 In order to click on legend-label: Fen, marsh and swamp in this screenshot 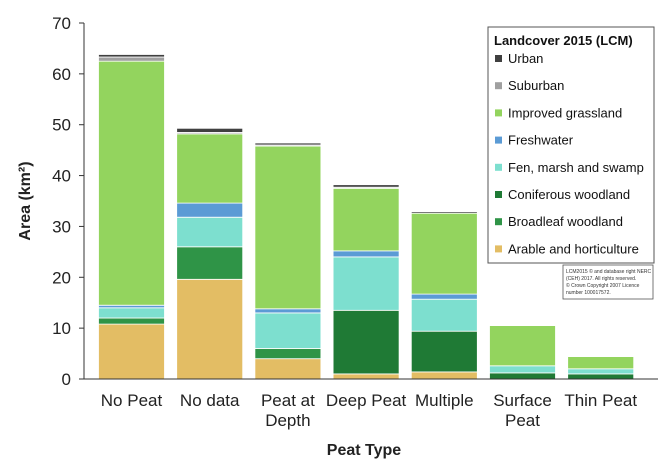, I will do `click(576, 167)`.